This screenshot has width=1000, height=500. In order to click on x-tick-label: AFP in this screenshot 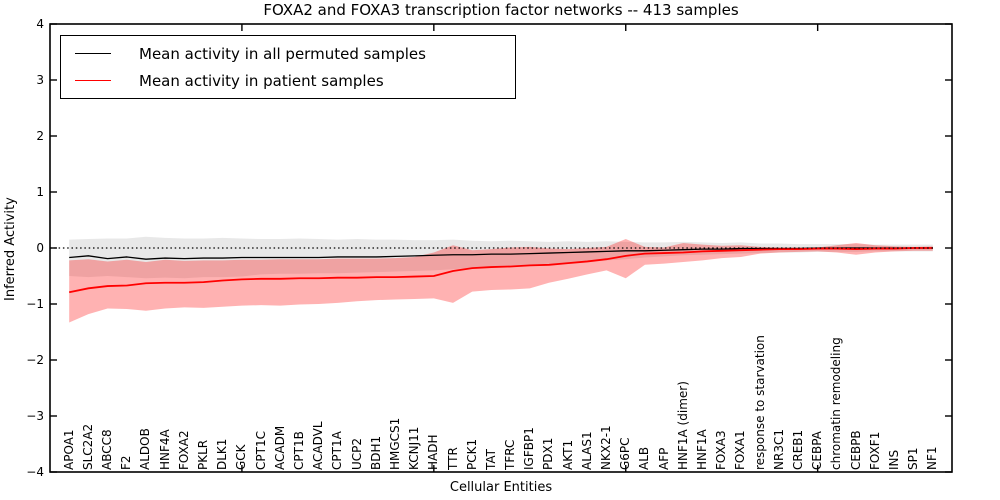, I will do `click(663, 458)`.